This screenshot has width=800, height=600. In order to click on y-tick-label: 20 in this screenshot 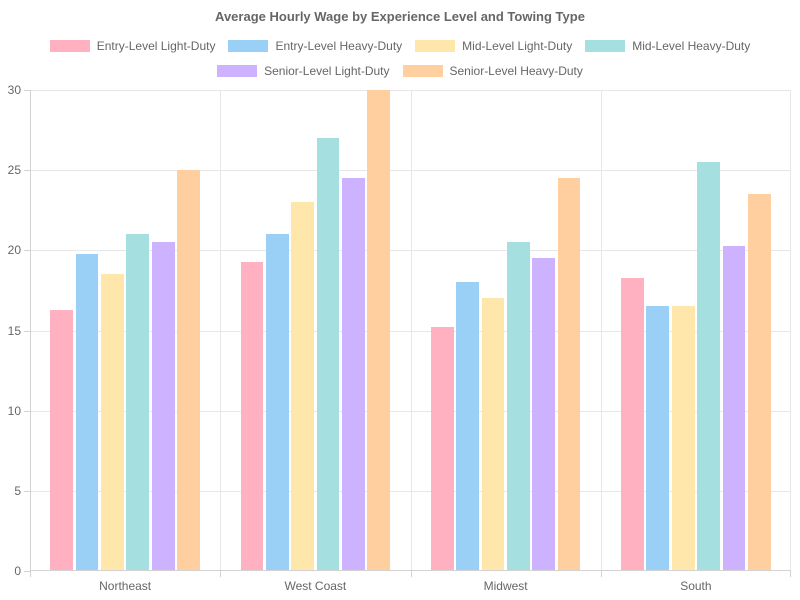, I will do `click(14, 250)`.